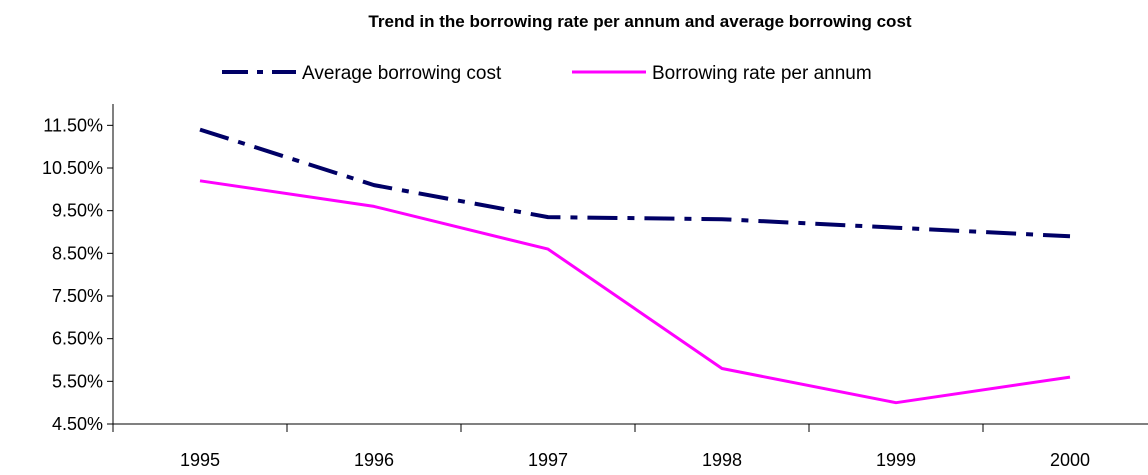 This screenshot has height=475, width=1148. Describe the element at coordinates (896, 460) in the screenshot. I see `x-tick-label: 1999` at that location.